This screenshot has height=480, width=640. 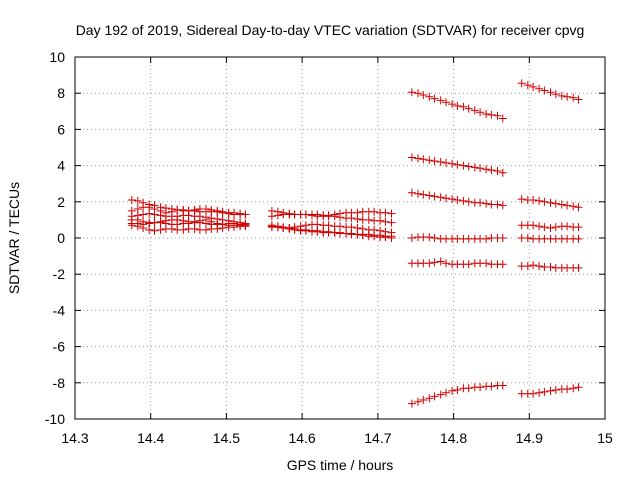 I want to click on series-s2e, so click(x=331, y=232).